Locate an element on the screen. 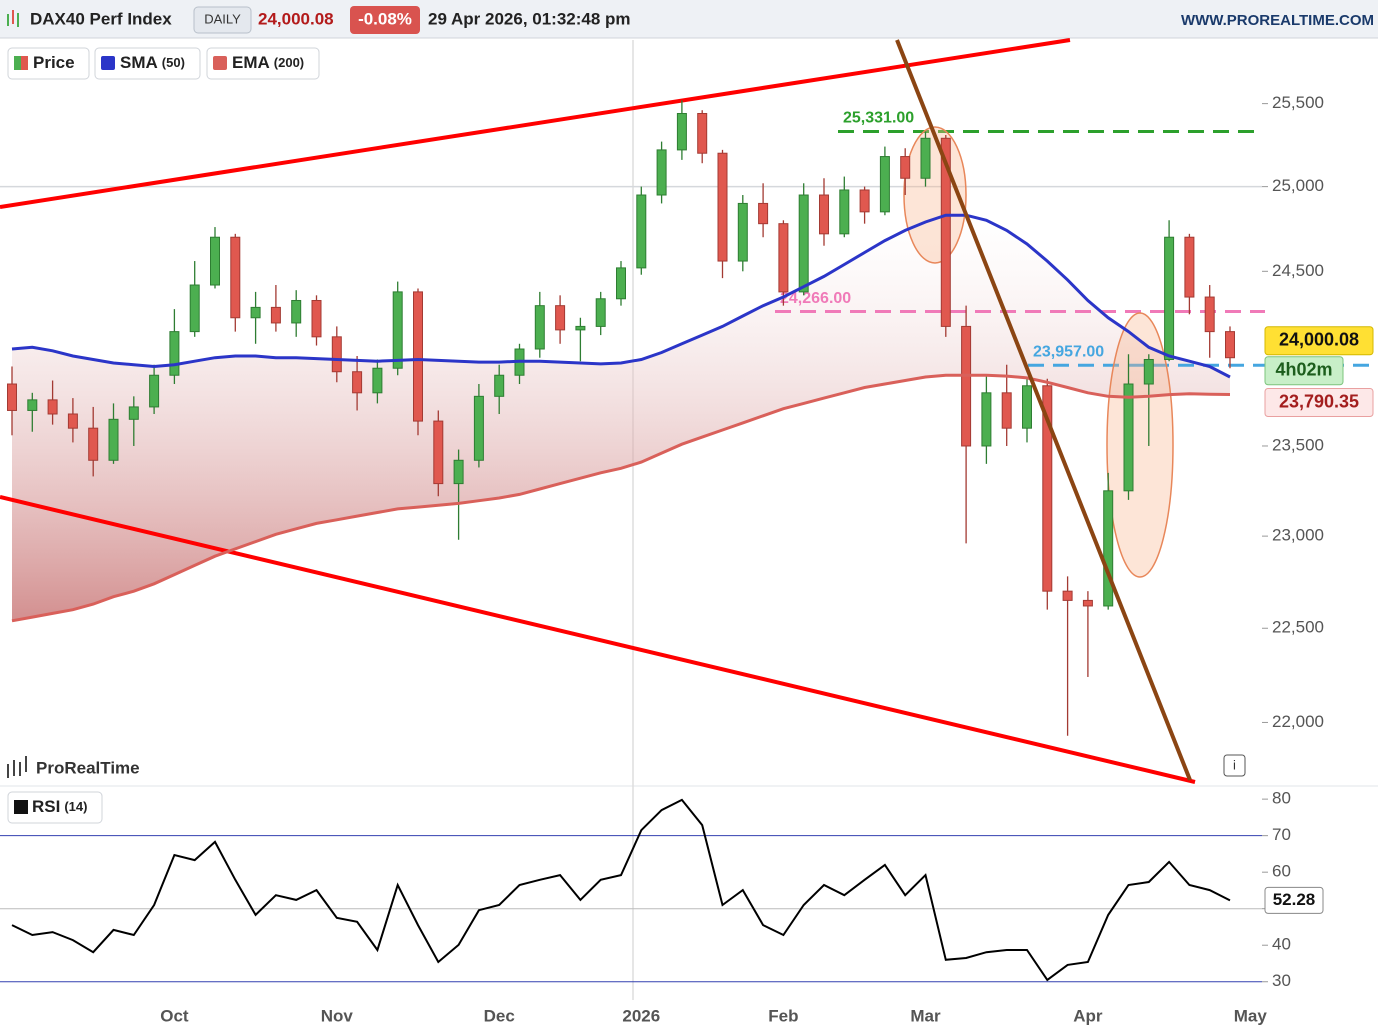 The width and height of the screenshot is (1378, 1033). header-price: 24,000.08 is located at coordinates (296, 18).